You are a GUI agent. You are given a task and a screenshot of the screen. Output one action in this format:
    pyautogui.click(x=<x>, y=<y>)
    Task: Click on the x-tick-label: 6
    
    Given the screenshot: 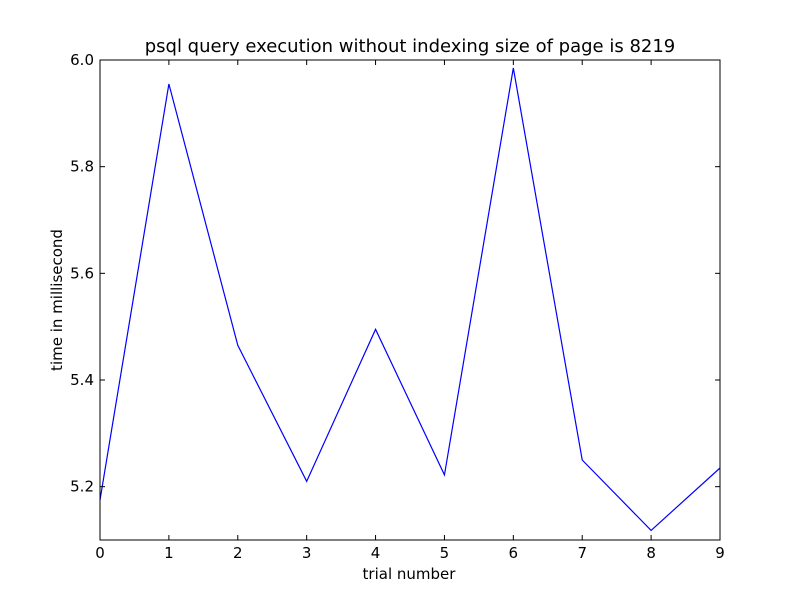 What is the action you would take?
    pyautogui.click(x=514, y=553)
    